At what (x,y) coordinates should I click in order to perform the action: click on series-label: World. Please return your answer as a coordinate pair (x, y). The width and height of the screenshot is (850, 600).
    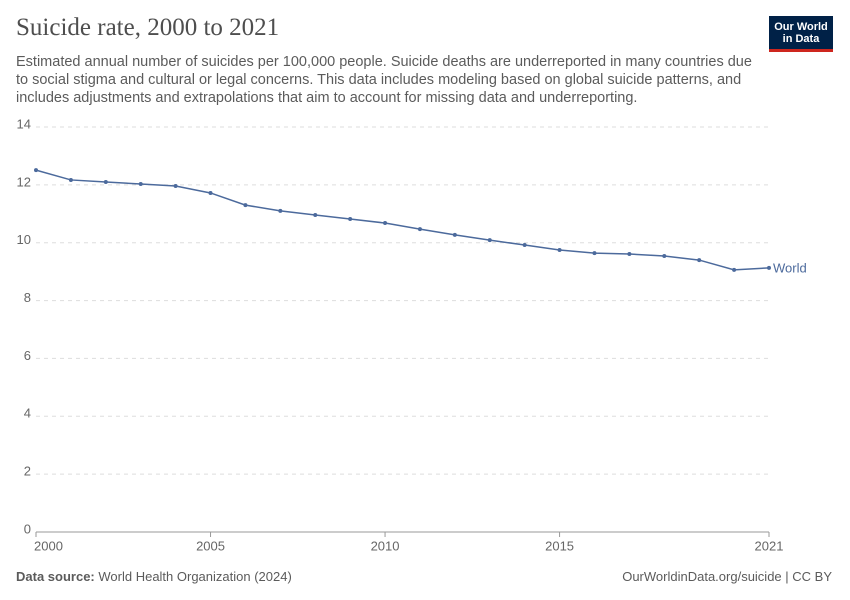
    Looking at the image, I should click on (790, 267).